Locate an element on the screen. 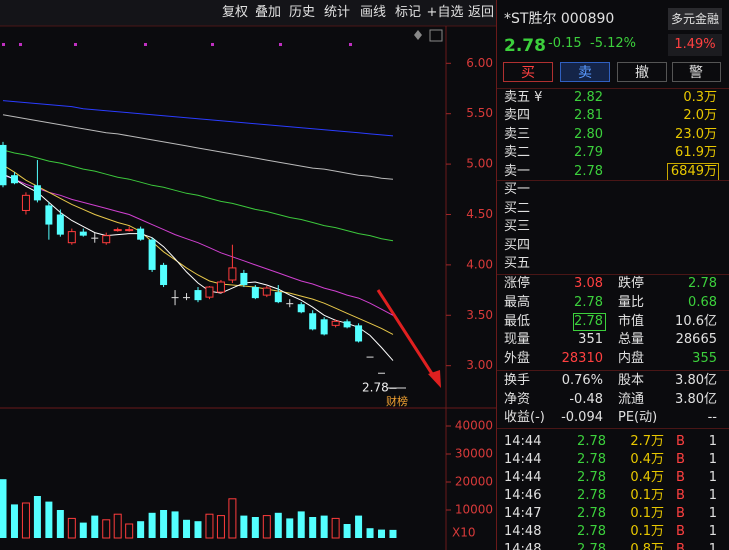 The width and height of the screenshot is (729, 550). alert-button-frame is located at coordinates (696, 72).